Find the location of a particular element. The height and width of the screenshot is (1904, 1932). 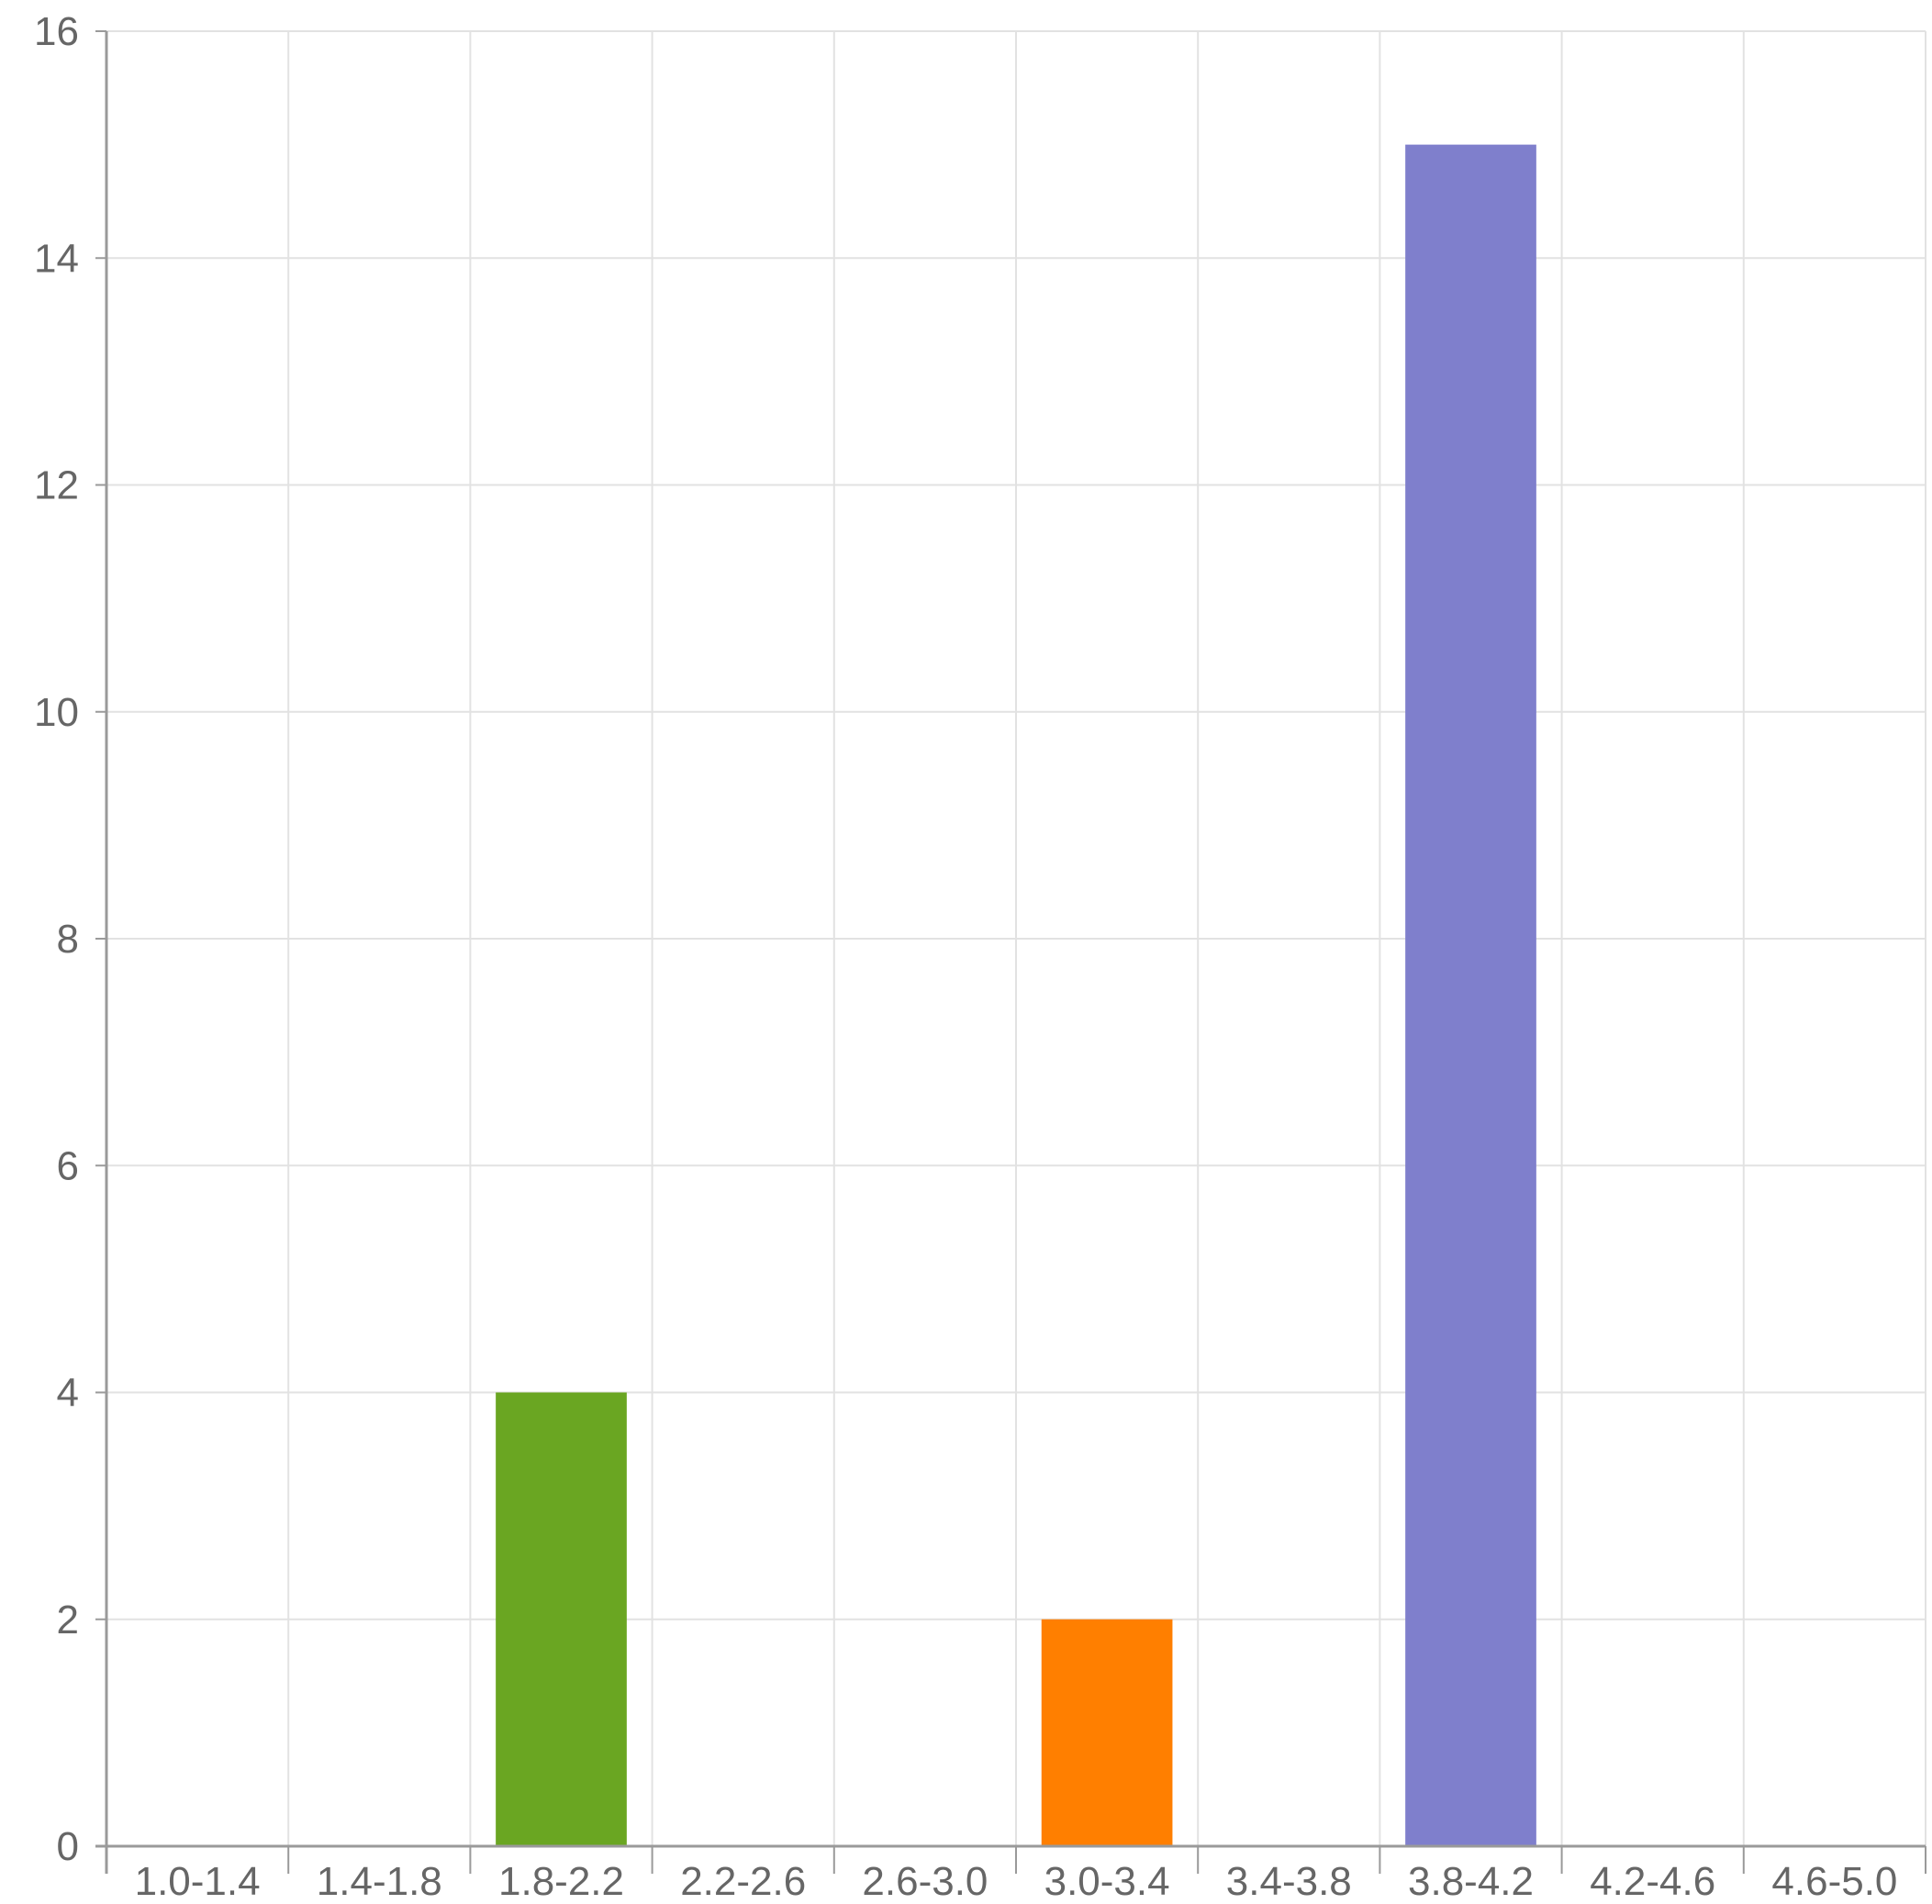

y-tick-label: 14 is located at coordinates (56, 258).